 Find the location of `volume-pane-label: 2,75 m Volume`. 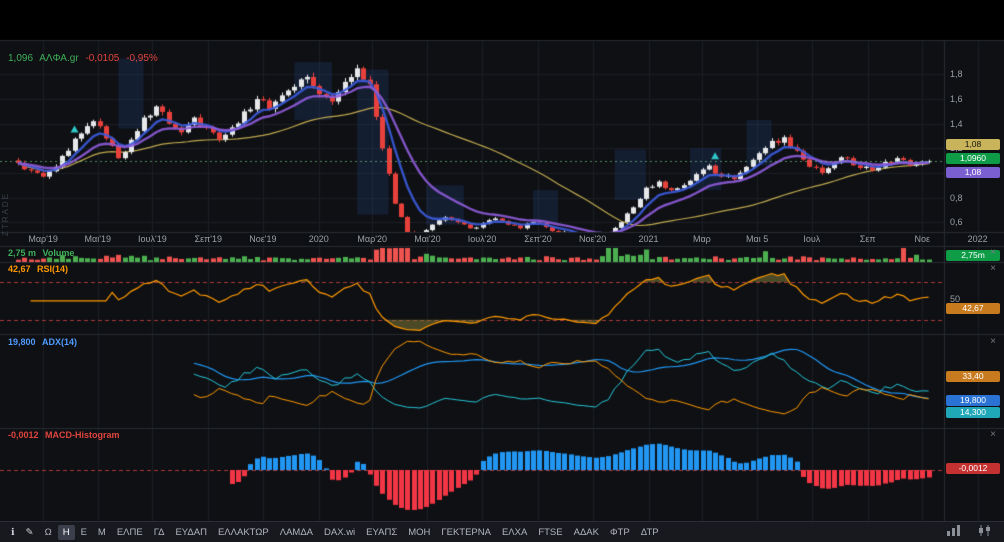

volume-pane-label: 2,75 m Volume is located at coordinates (41, 253).